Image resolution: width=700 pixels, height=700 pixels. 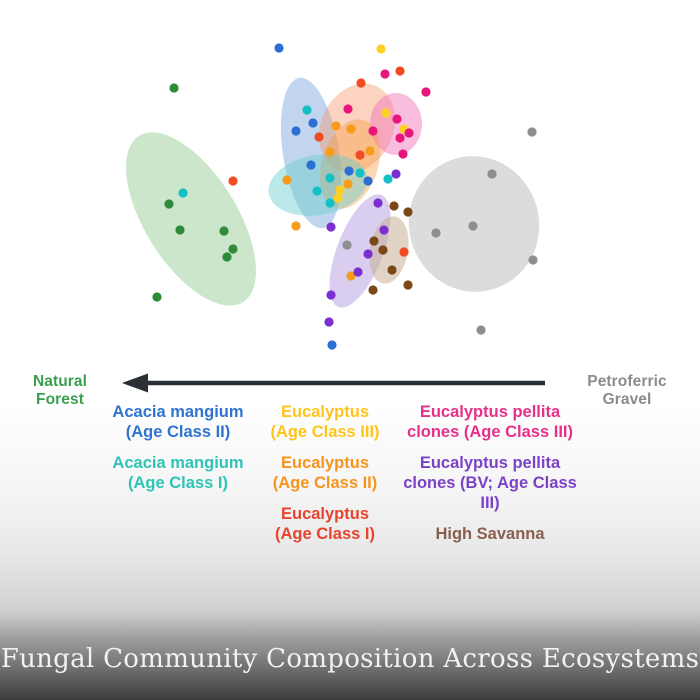 What do you see at coordinates (178, 473) in the screenshot?
I see `legend-item: Acacia mangium (Age Class I)` at bounding box center [178, 473].